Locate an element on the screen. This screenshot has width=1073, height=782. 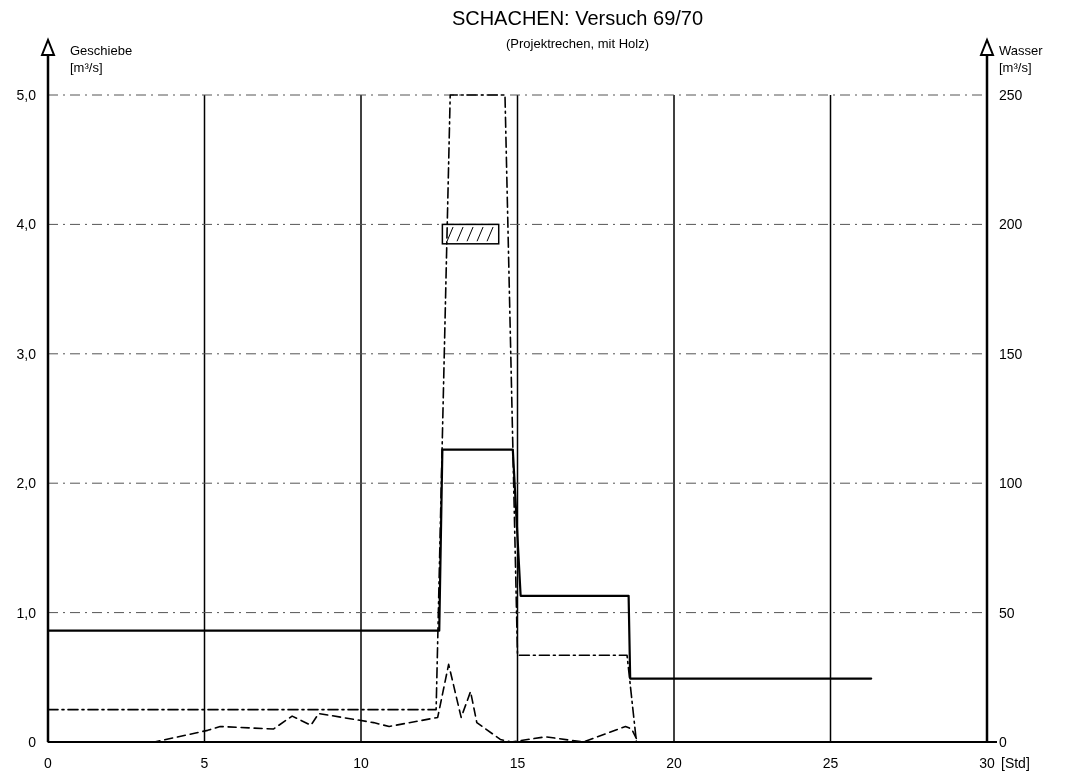
x-tick-label: 20 is located at coordinates (674, 763).